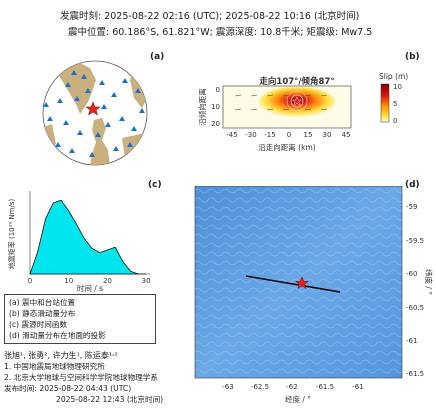 The height and width of the screenshot is (410, 436). I want to click on panel-a-label: (a), so click(157, 57).